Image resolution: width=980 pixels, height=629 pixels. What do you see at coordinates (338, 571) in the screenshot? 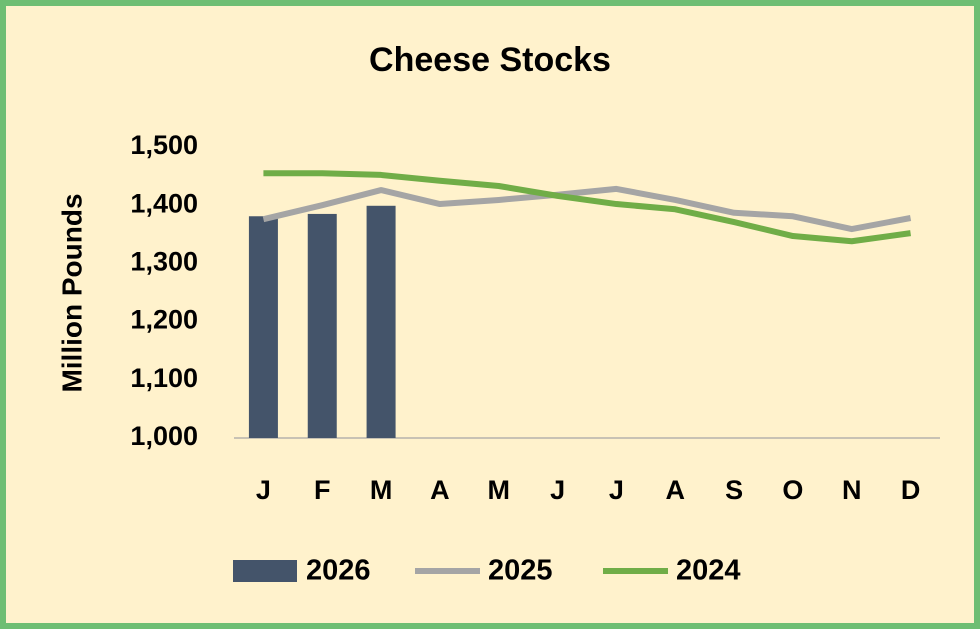
I see `legend-label: 2026` at bounding box center [338, 571].